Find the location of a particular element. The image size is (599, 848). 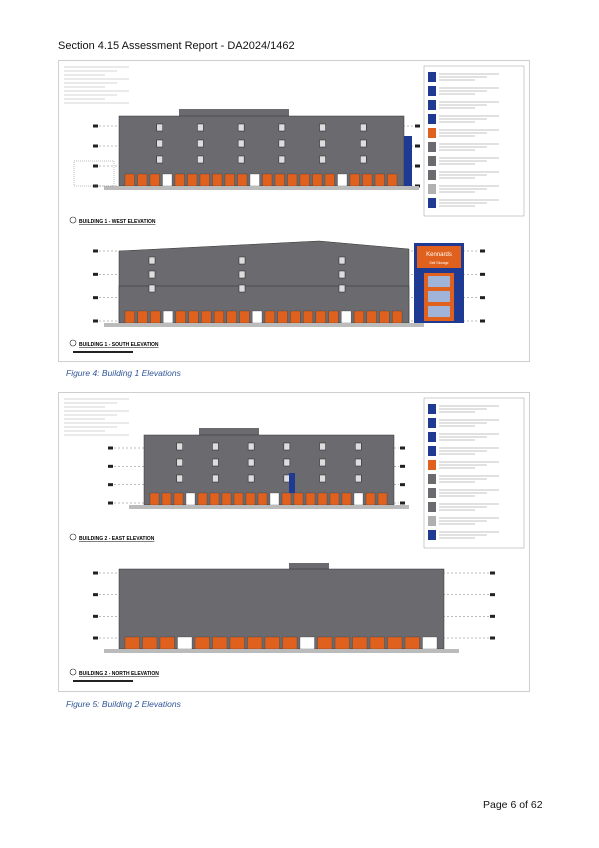

fence is located at coordinates (94, 173).